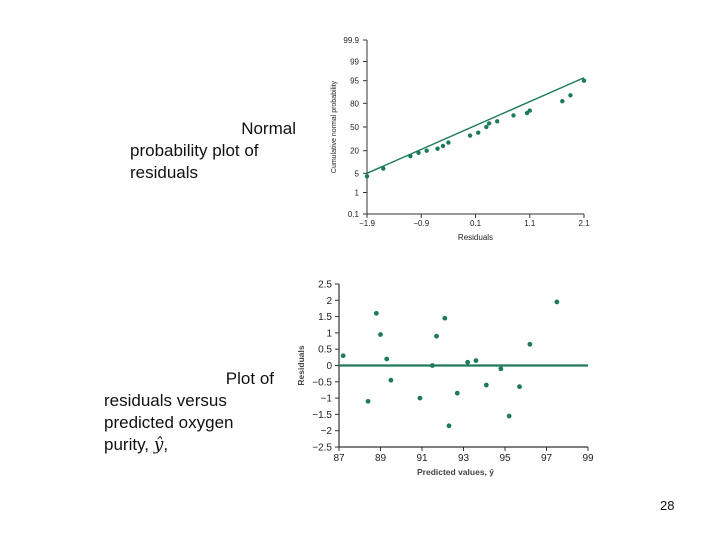 Image resolution: width=720 pixels, height=540 pixels. I want to click on y-tick-label: 80, so click(354, 103).